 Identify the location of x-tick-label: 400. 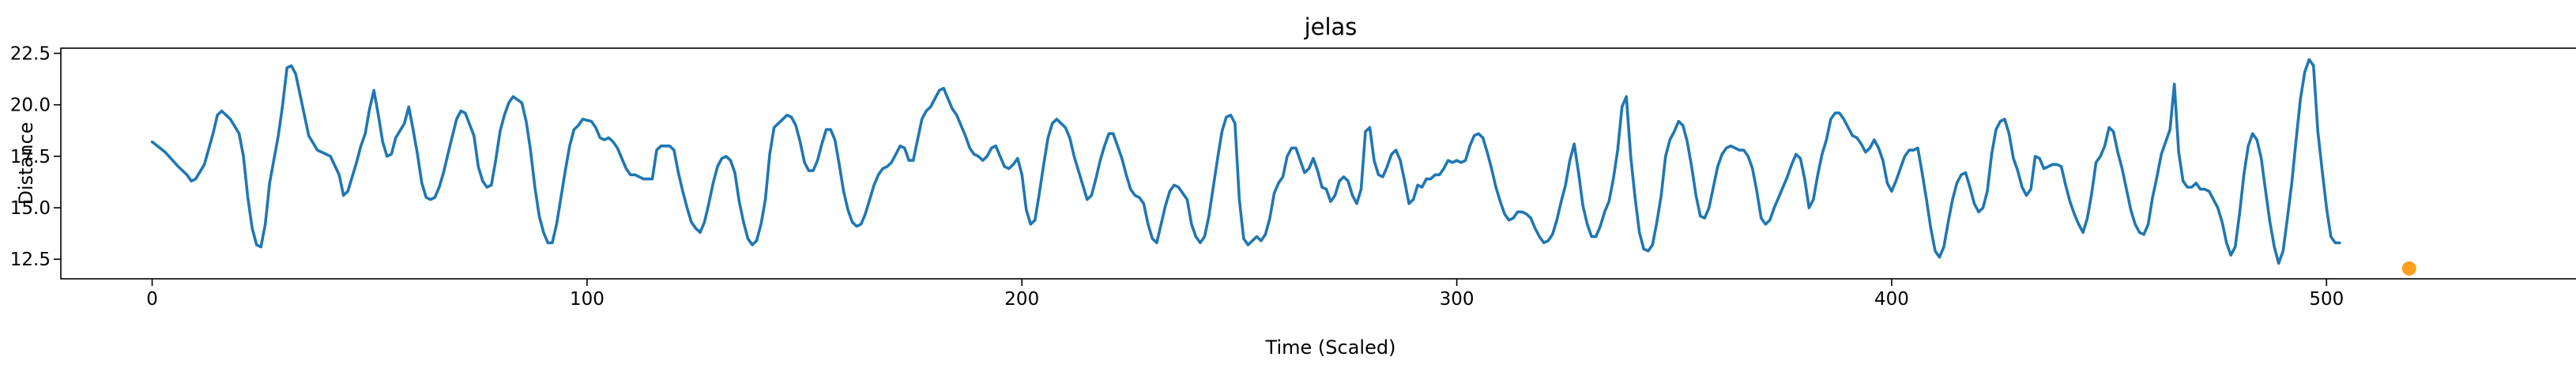
(1891, 299).